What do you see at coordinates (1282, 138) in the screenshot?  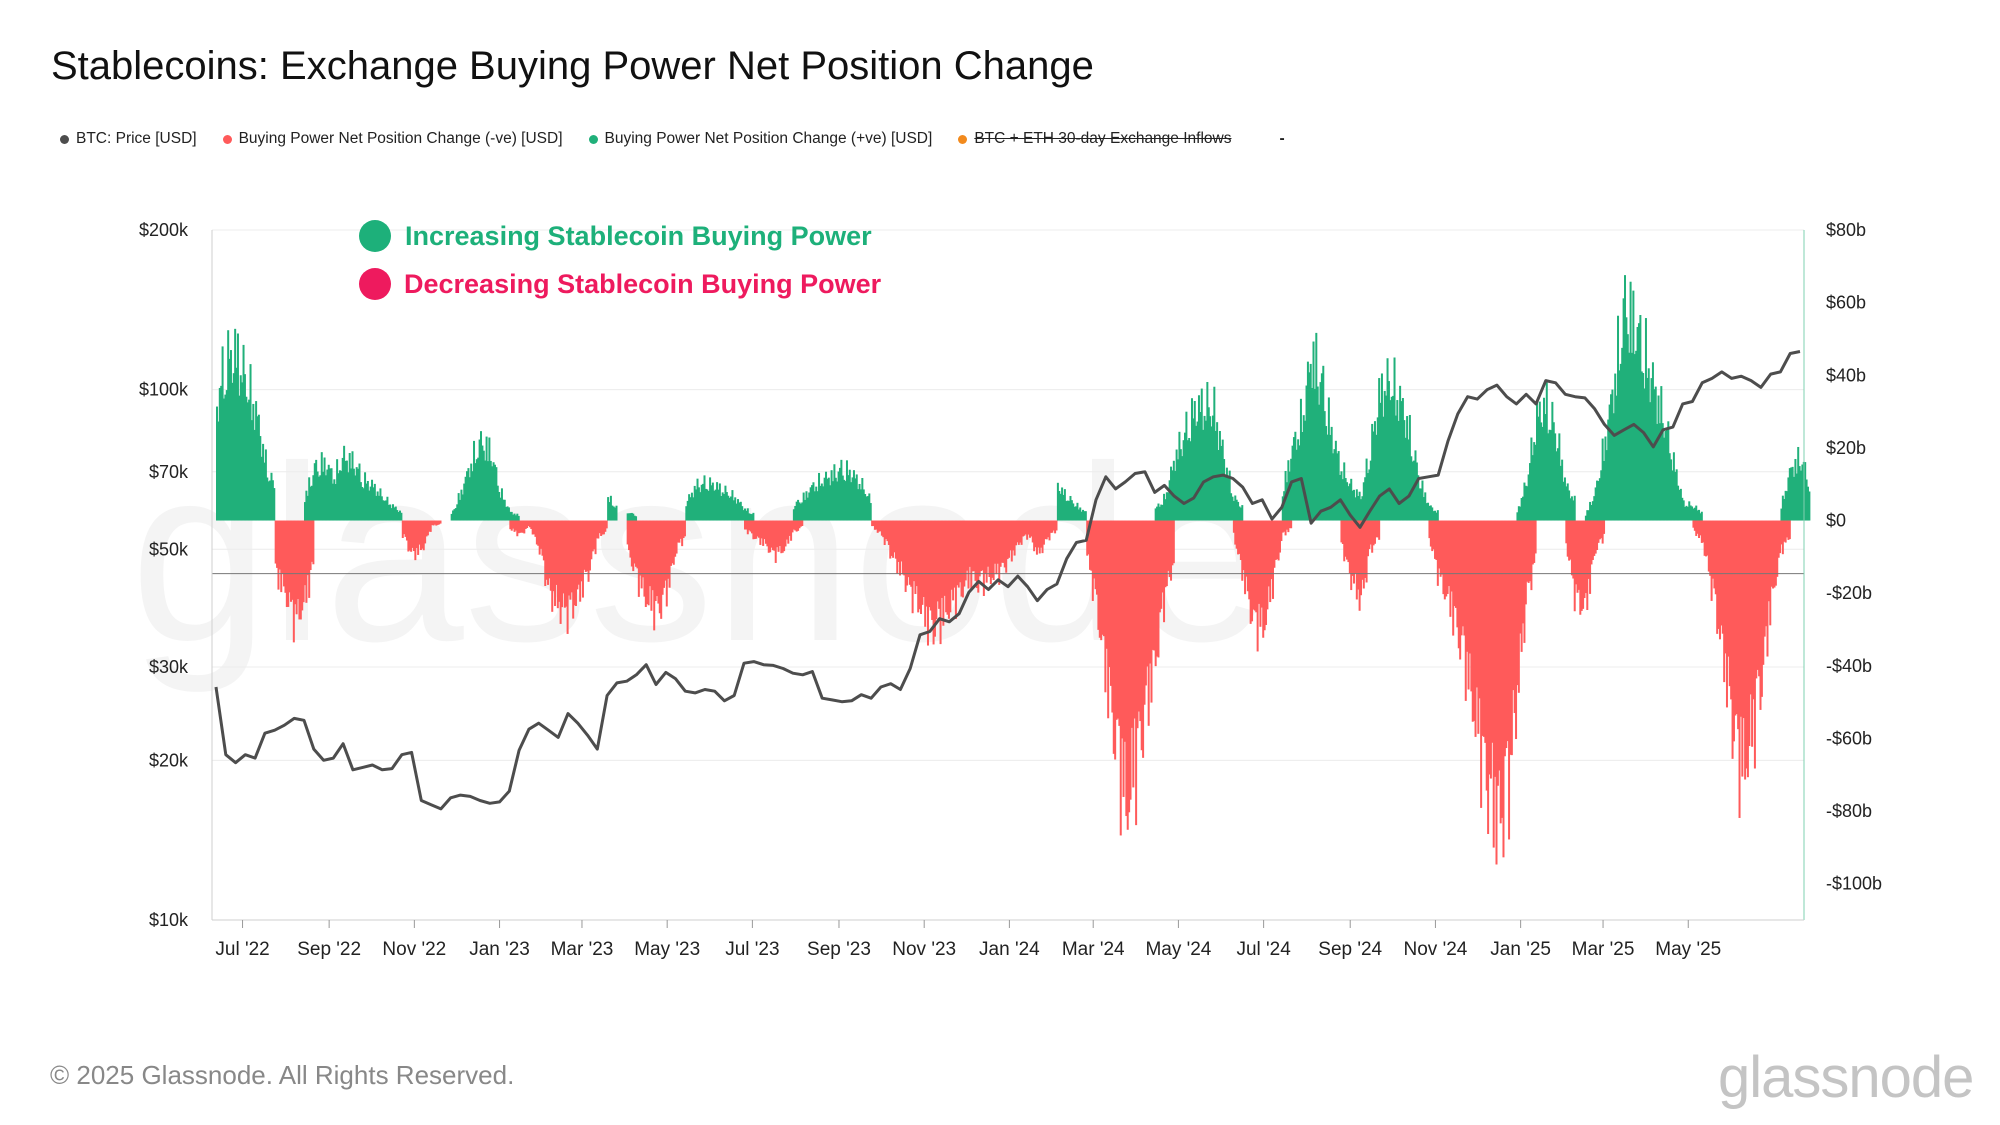 I see `legend-extra-dash: -` at bounding box center [1282, 138].